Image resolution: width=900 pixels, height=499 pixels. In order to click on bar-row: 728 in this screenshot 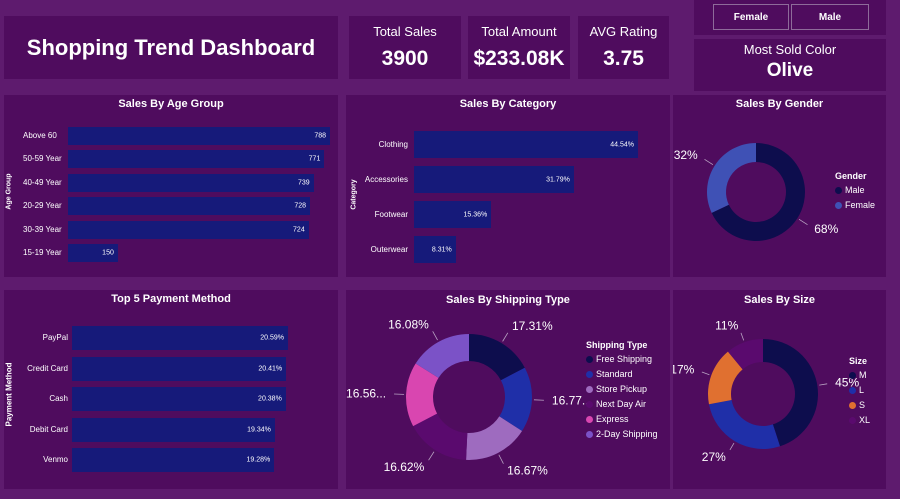, I will do `click(199, 206)`.